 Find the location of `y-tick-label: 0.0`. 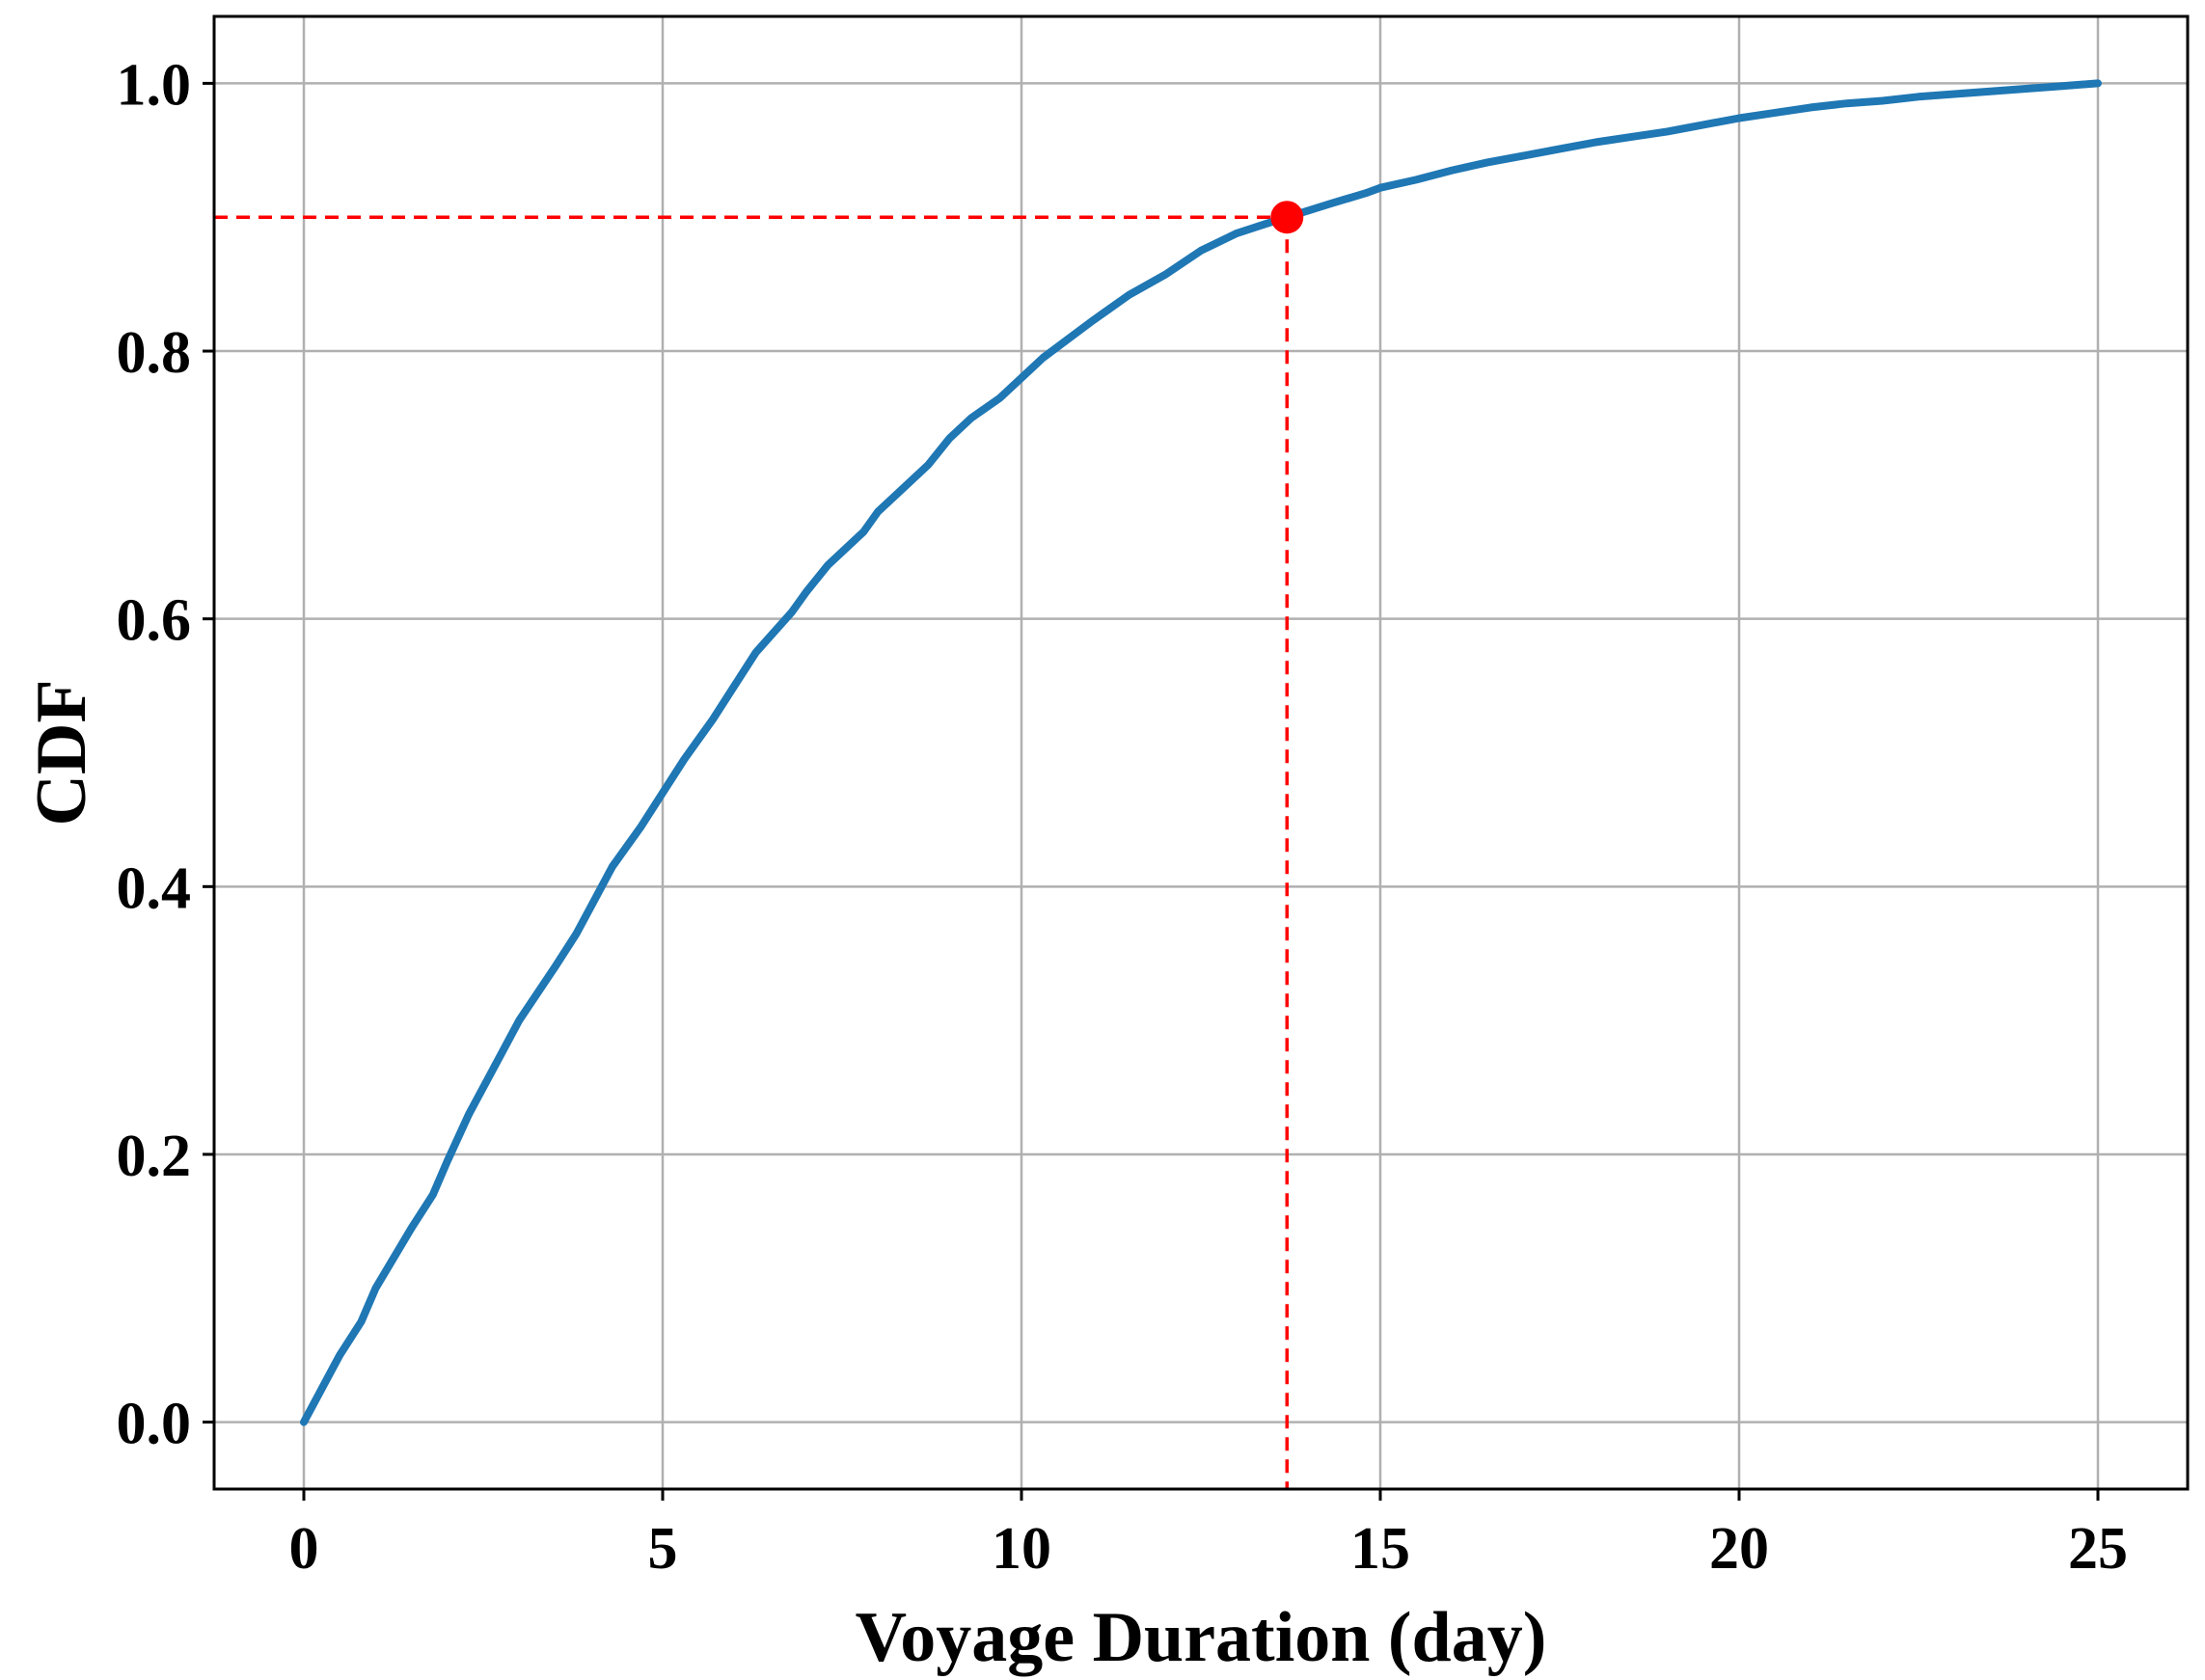

y-tick-label: 0.0 is located at coordinates (154, 1425).